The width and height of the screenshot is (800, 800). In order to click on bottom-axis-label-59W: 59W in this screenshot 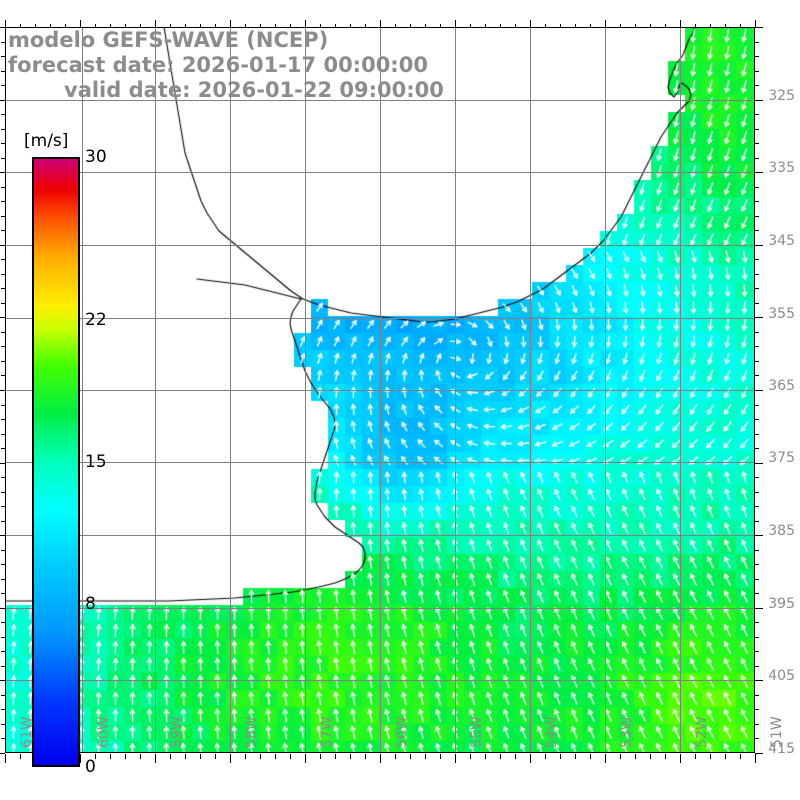, I will do `click(177, 732)`.